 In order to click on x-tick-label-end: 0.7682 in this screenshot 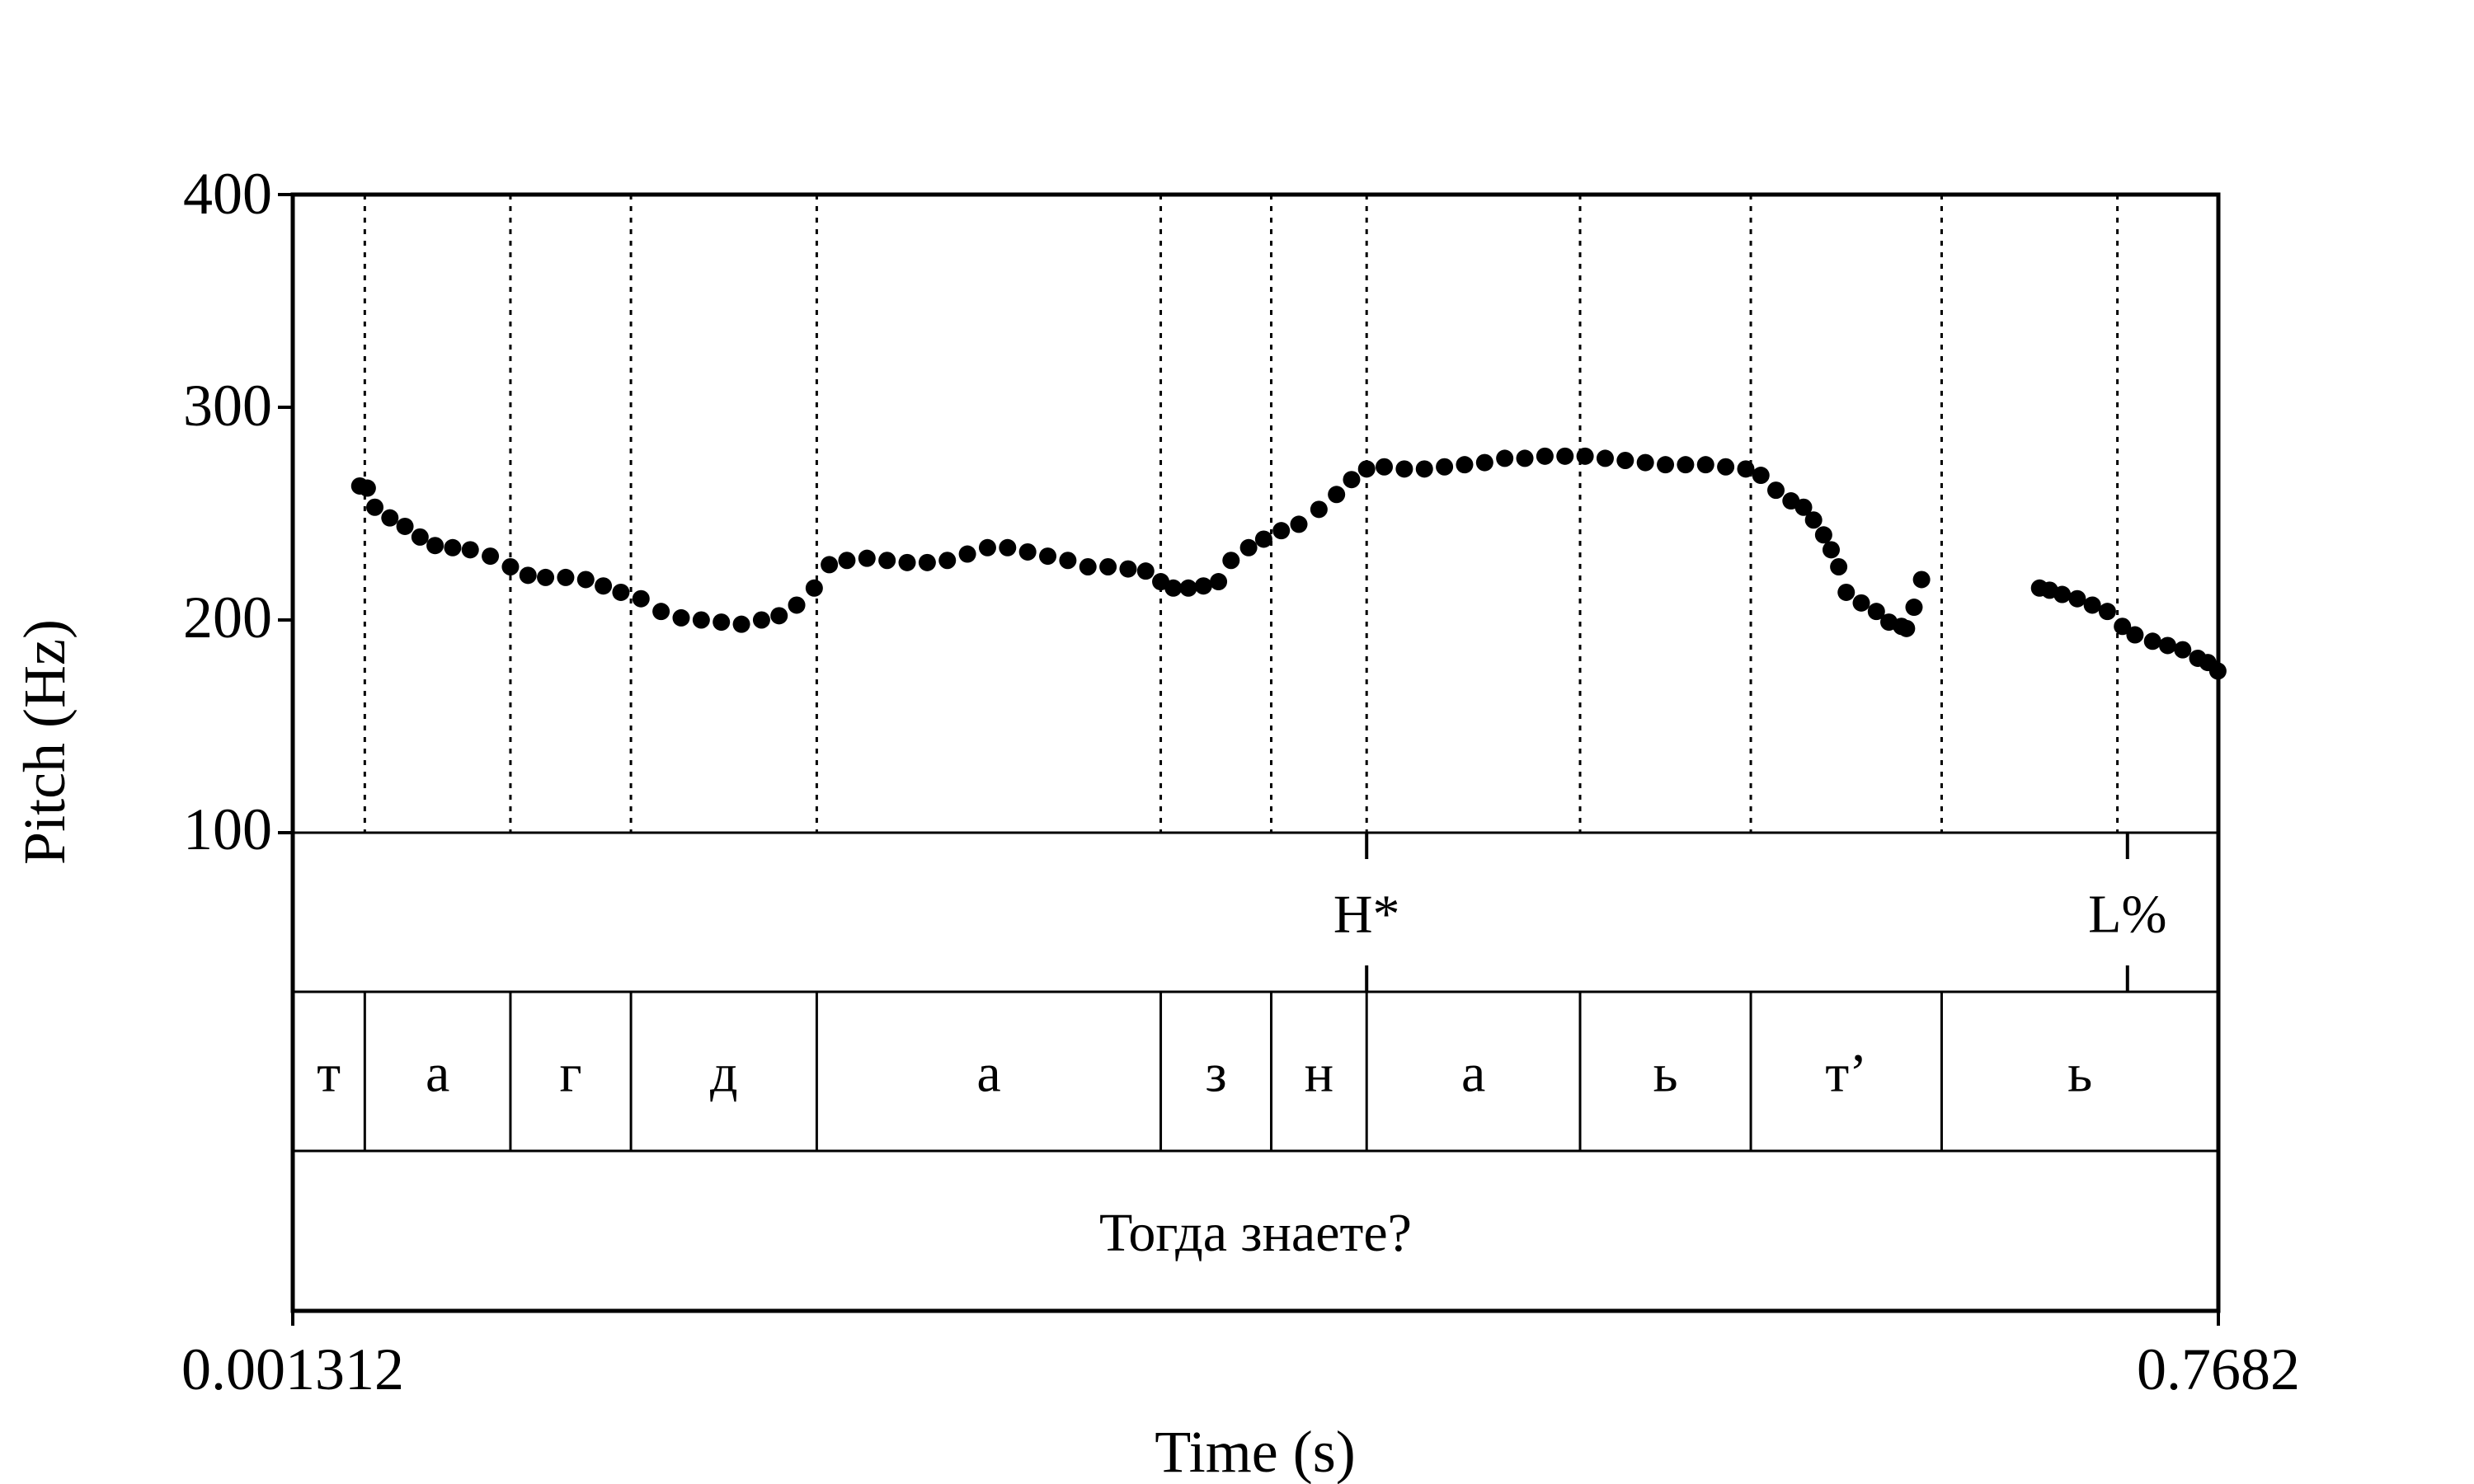, I will do `click(2218, 1369)`.